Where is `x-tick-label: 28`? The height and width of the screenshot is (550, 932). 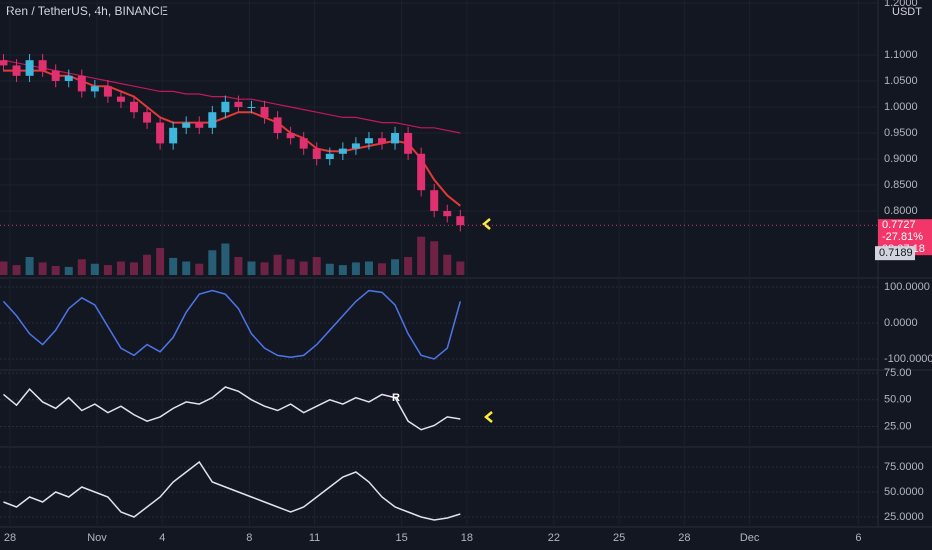 x-tick-label: 28 is located at coordinates (684, 538).